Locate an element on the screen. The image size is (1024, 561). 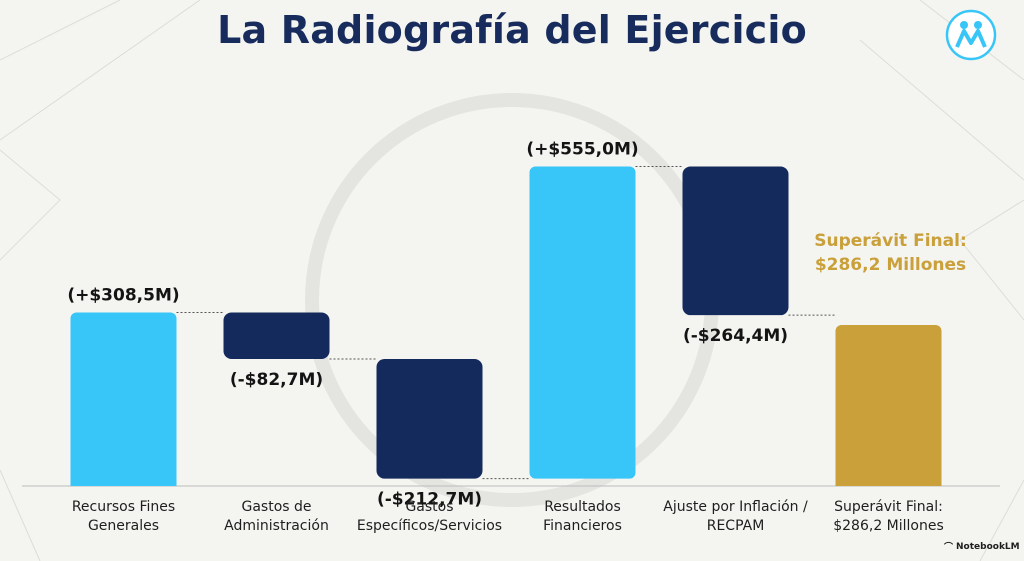
category-label-4-2: Financieros is located at coordinates (582, 526).